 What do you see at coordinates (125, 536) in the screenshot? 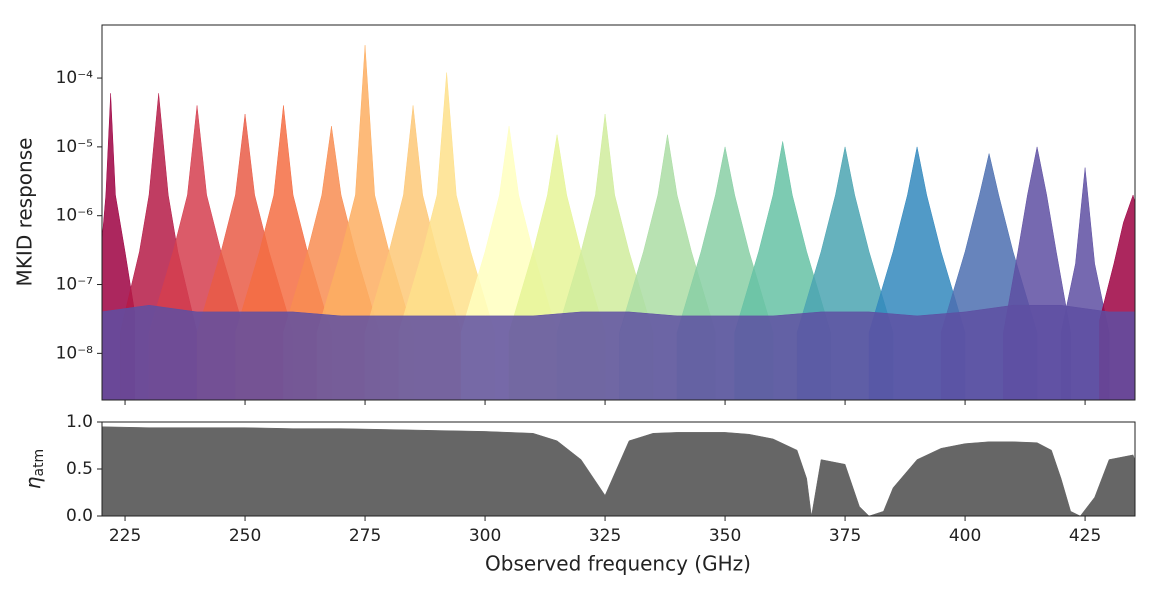
I see `x-tick-label: 225` at bounding box center [125, 536].